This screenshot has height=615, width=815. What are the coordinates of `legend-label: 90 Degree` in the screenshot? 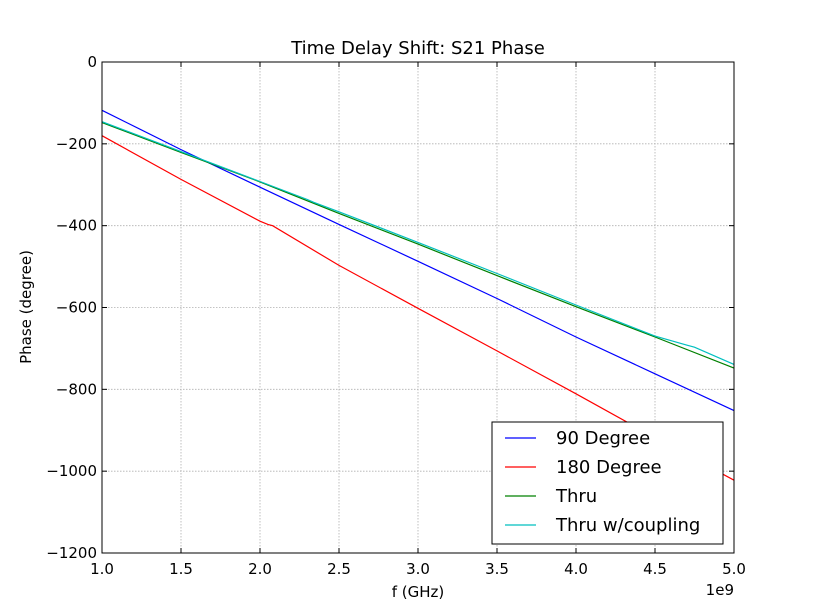 It's located at (603, 438).